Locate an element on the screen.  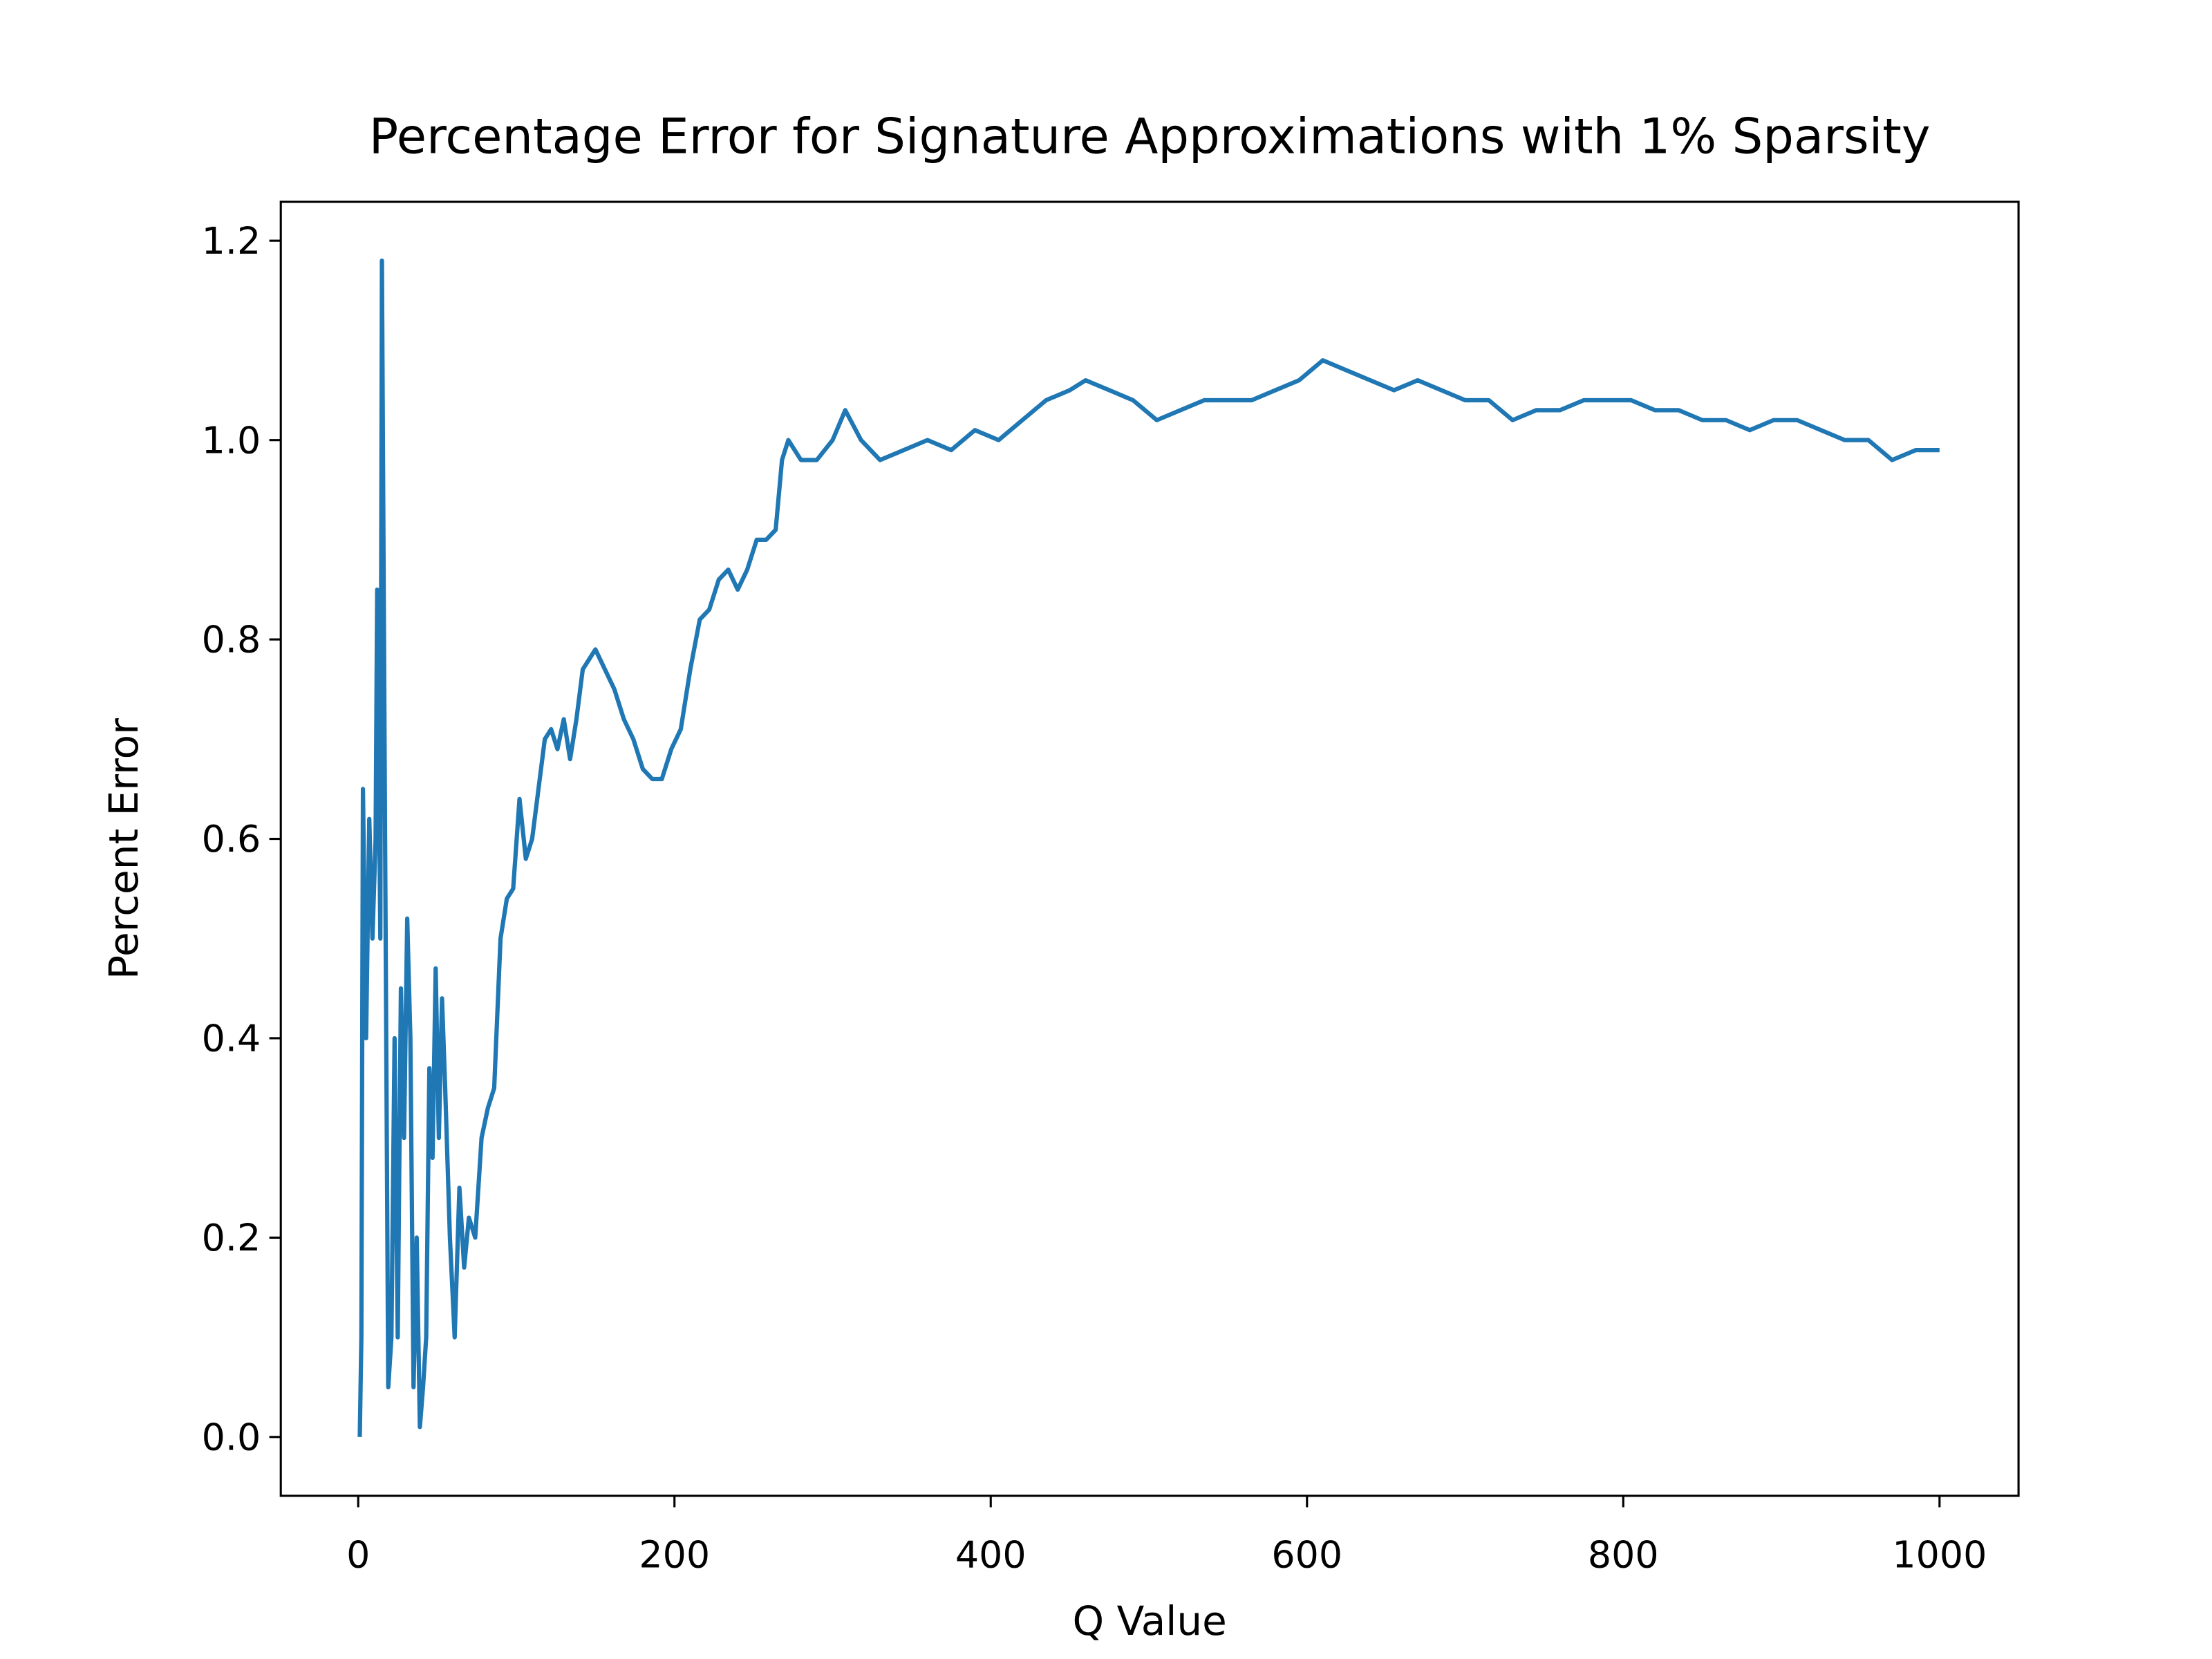
x-tick-label: 0 is located at coordinates (358, 1554).